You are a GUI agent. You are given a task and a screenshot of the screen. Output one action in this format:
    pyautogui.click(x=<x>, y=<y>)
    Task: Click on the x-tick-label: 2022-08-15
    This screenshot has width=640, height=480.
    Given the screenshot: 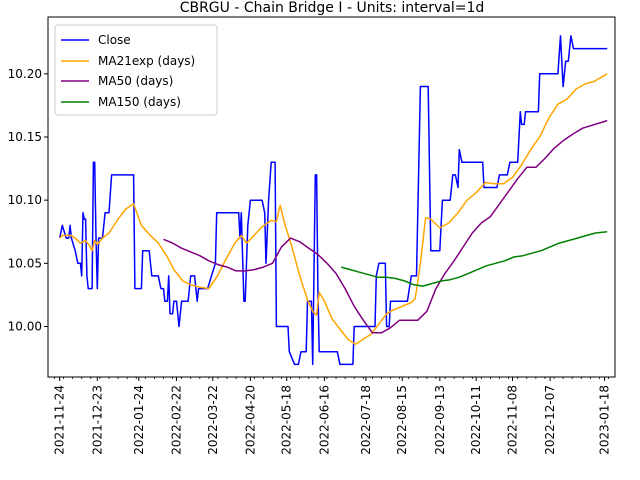 What is the action you would take?
    pyautogui.click(x=402, y=420)
    